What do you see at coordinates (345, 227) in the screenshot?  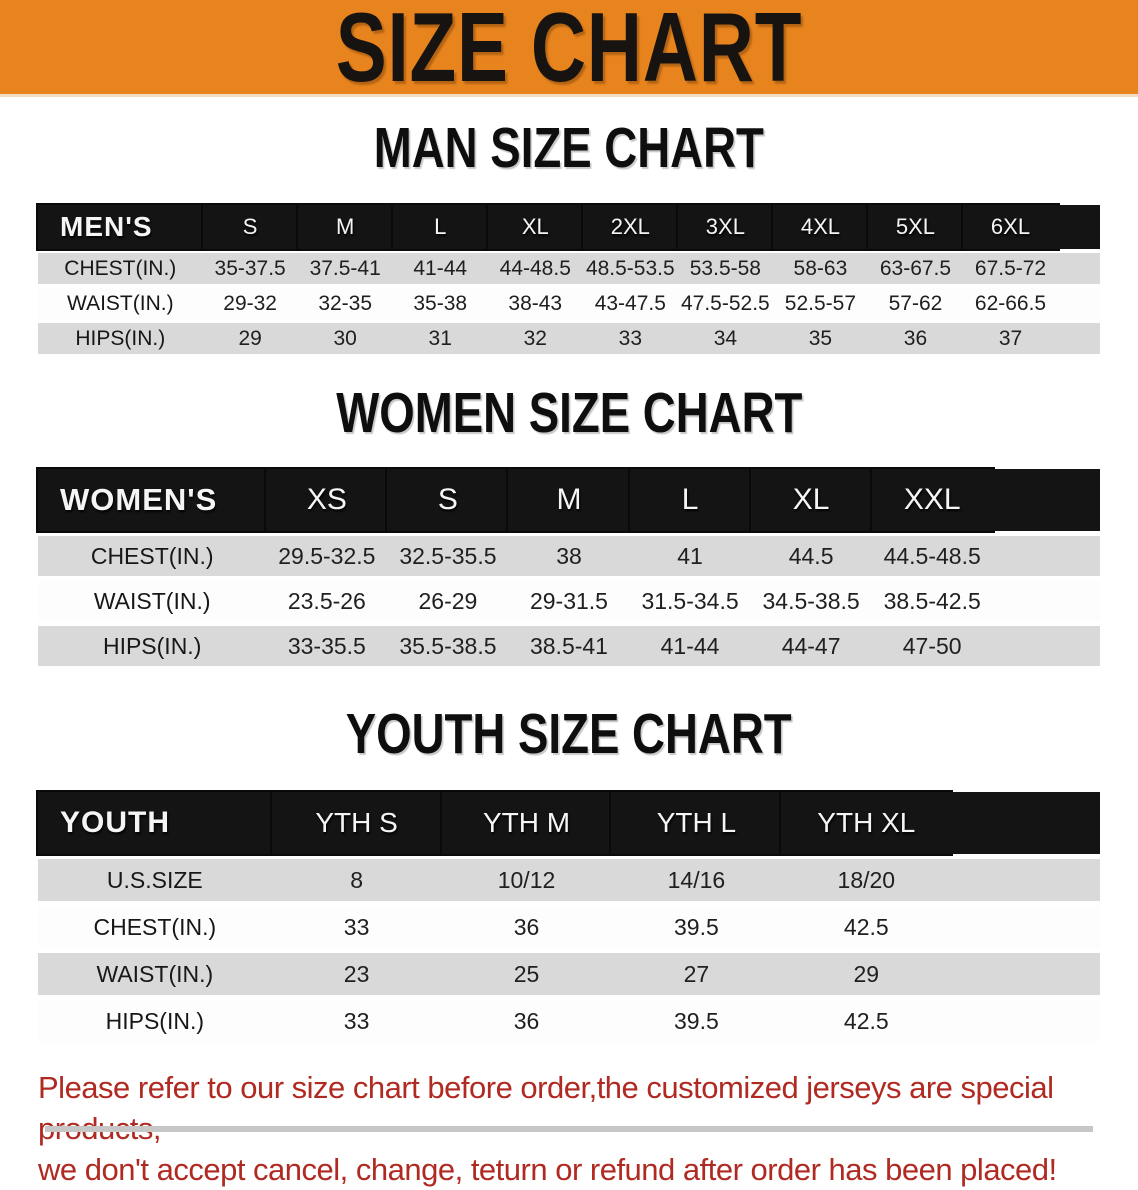 I see `men-size-header-m: M` at bounding box center [345, 227].